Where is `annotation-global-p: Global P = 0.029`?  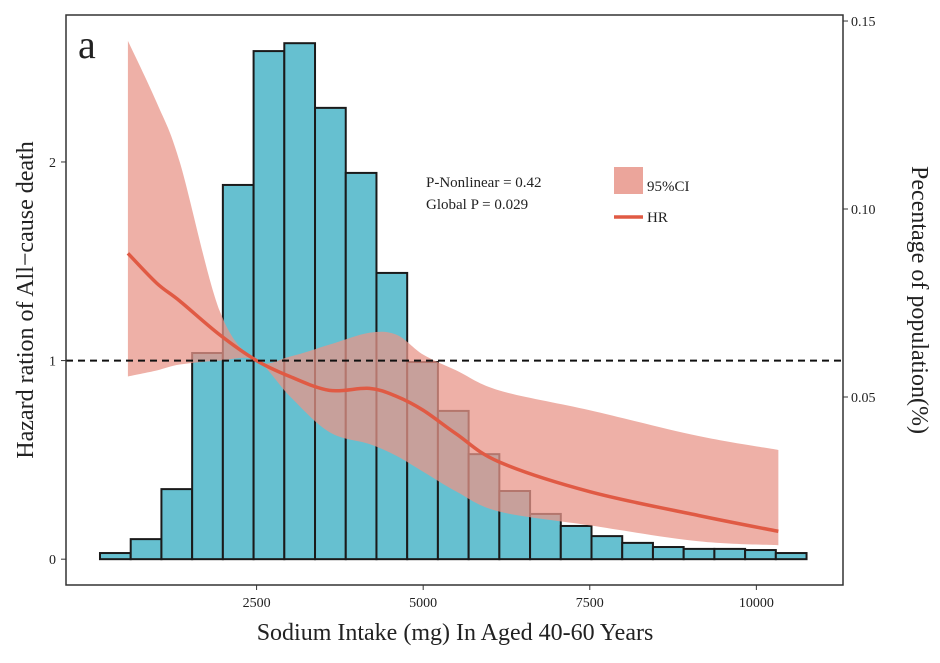 annotation-global-p: Global P = 0.029 is located at coordinates (477, 205).